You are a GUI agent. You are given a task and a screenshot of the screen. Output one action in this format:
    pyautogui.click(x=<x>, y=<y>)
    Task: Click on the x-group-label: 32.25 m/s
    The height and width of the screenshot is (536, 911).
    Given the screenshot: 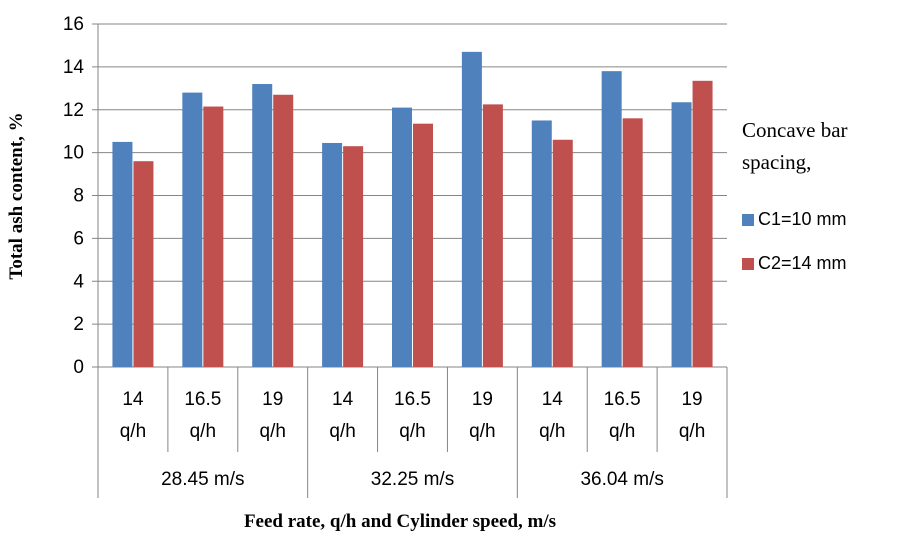 What is the action you would take?
    pyautogui.click(x=412, y=479)
    